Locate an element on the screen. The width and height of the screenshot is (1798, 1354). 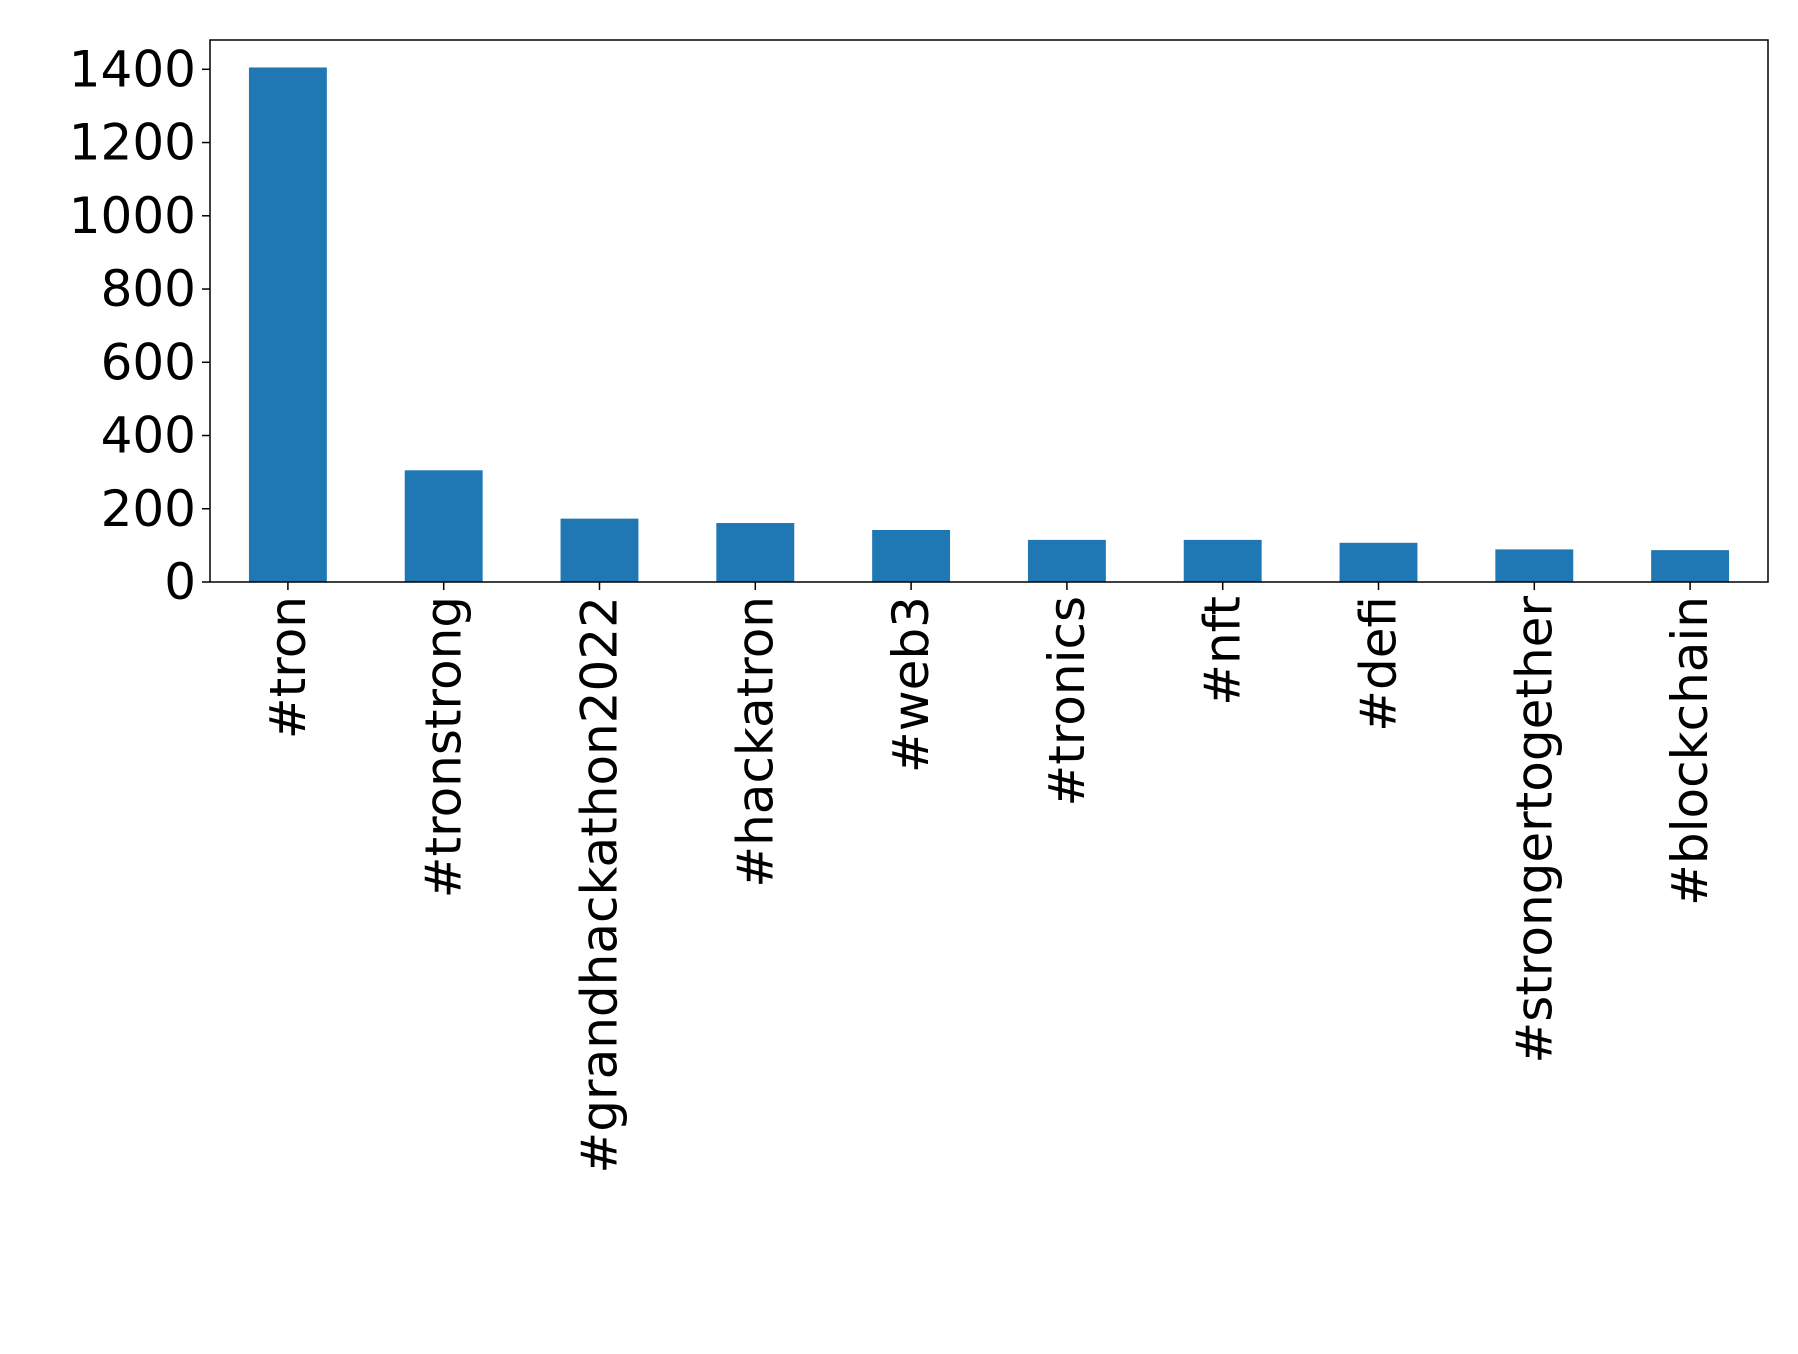
x-tick-label: #web3 is located at coordinates (911, 684).